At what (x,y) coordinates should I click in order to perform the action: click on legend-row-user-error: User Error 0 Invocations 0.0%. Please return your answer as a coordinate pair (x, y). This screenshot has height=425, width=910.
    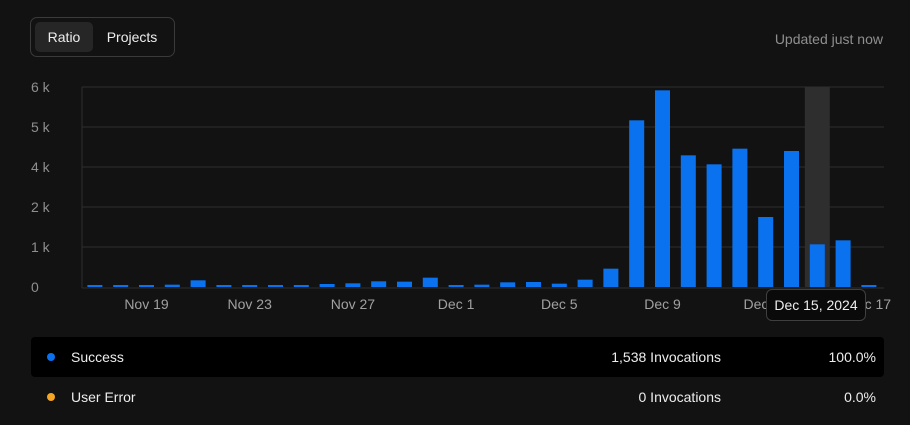
    Looking at the image, I should click on (457, 397).